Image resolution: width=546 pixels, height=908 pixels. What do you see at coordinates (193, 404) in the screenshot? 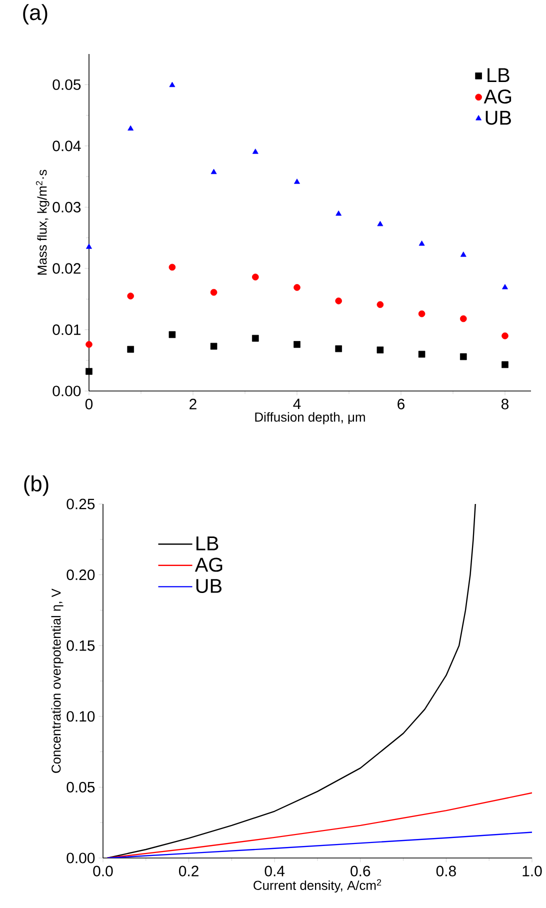
I see `x-tick-label: 2` at bounding box center [193, 404].